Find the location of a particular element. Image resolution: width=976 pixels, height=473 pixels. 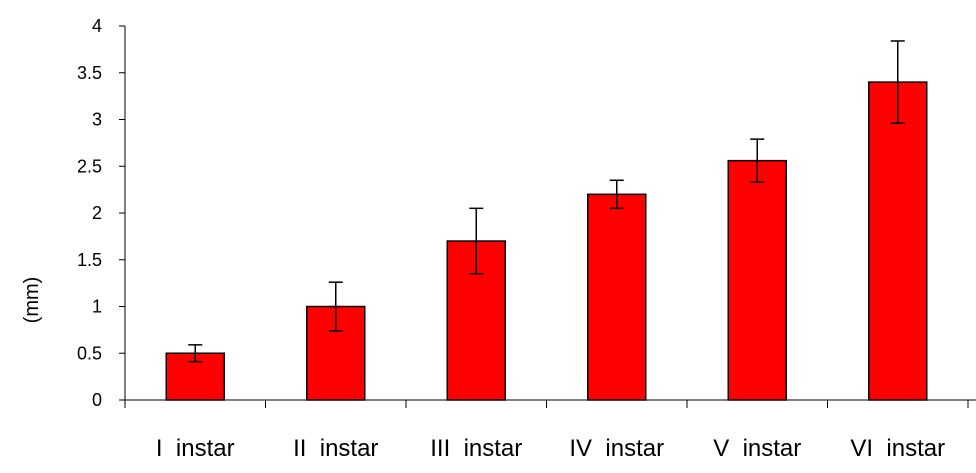

y-tick-label: 3.5 is located at coordinates (89, 73).